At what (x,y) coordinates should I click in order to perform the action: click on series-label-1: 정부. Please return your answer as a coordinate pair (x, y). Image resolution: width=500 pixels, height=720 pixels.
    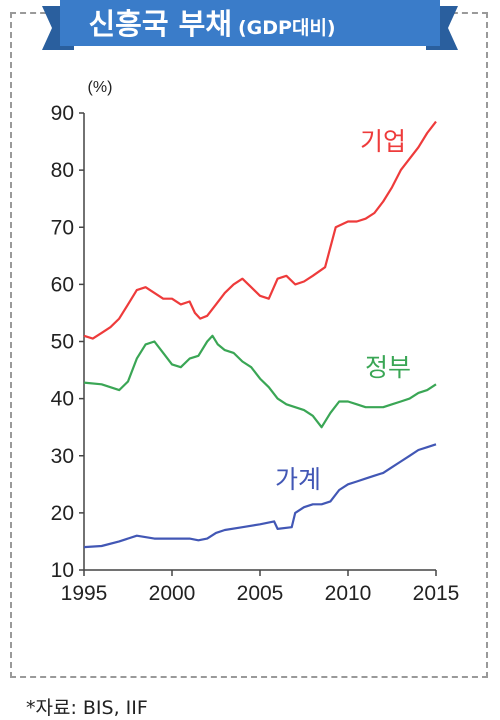
    Looking at the image, I should click on (388, 367).